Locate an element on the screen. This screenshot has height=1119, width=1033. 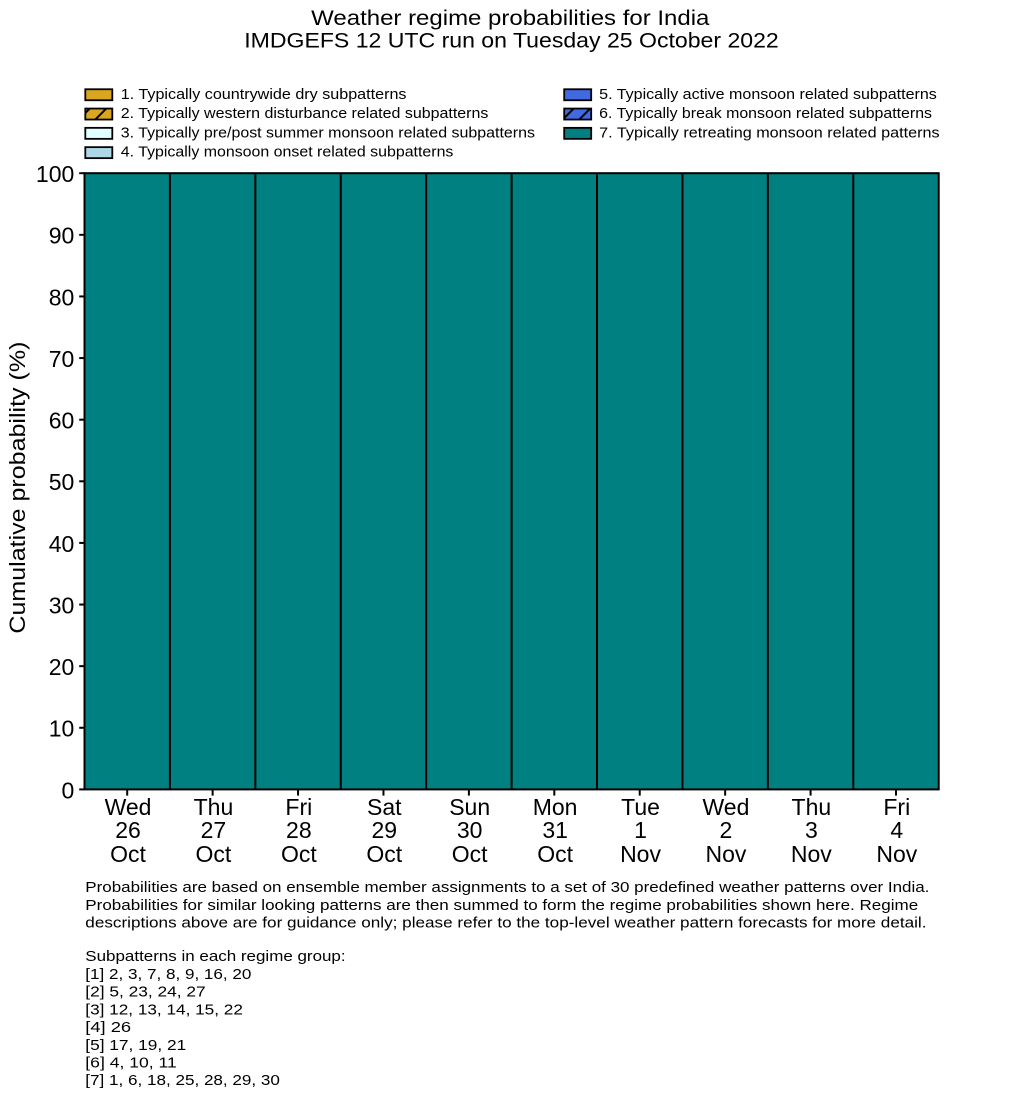
svg-text: [4] 26 is located at coordinates (108, 1027).